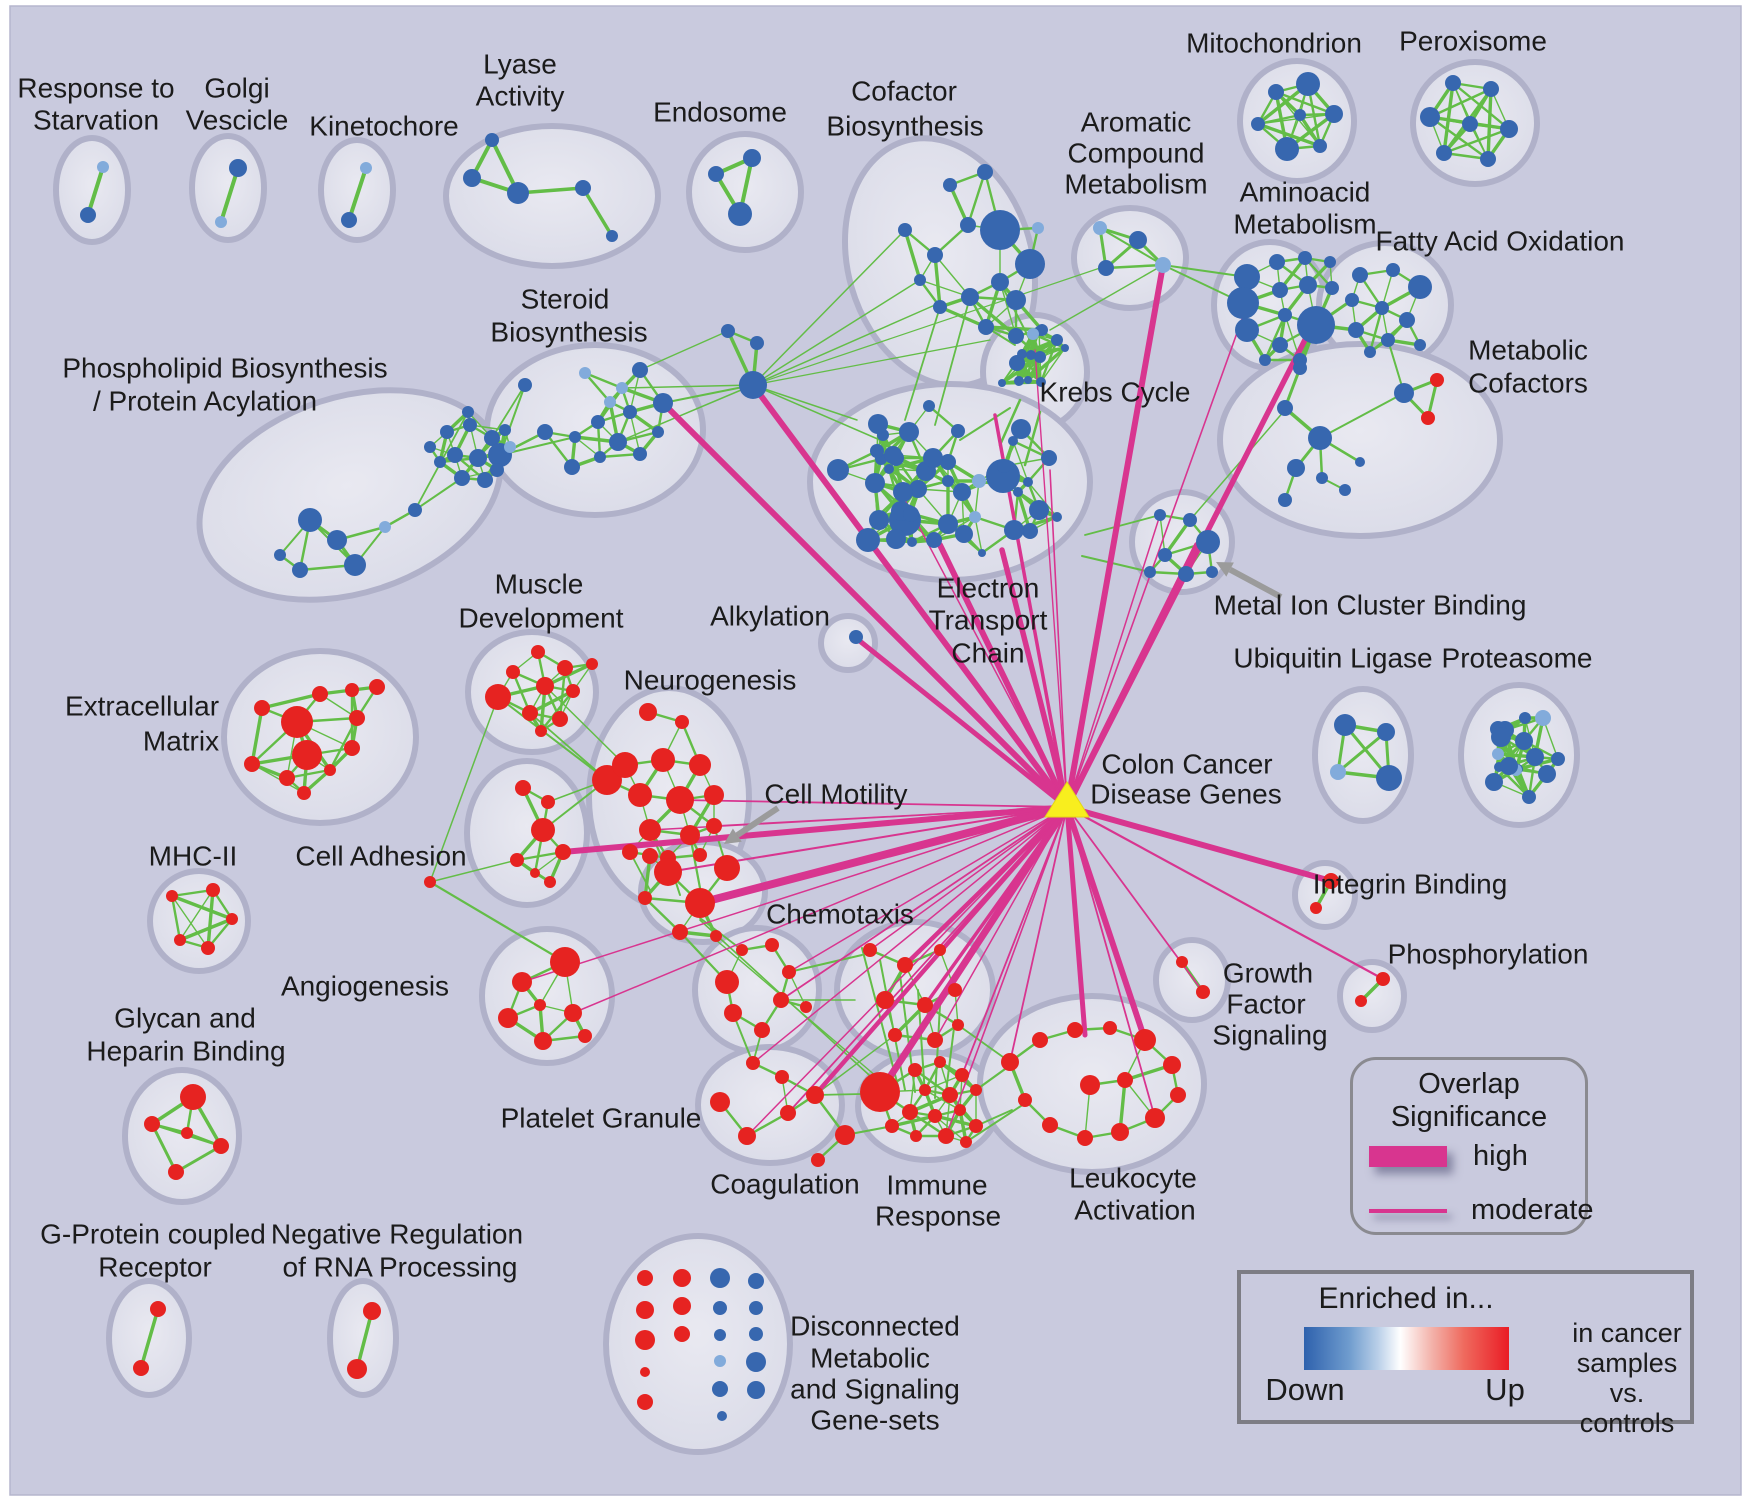  I want to click on label-phosphorylation: Phosphorylation, so click(1488, 953).